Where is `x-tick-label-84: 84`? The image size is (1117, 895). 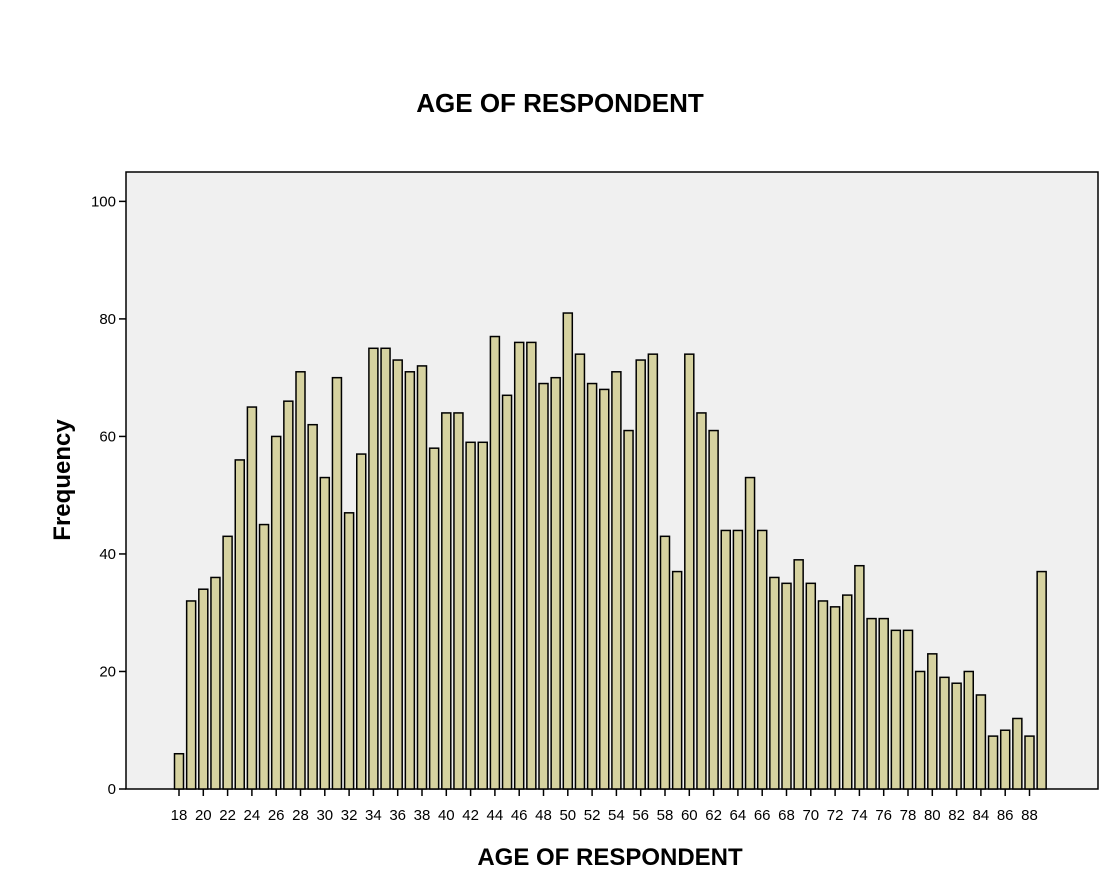
x-tick-label-84: 84 is located at coordinates (981, 815).